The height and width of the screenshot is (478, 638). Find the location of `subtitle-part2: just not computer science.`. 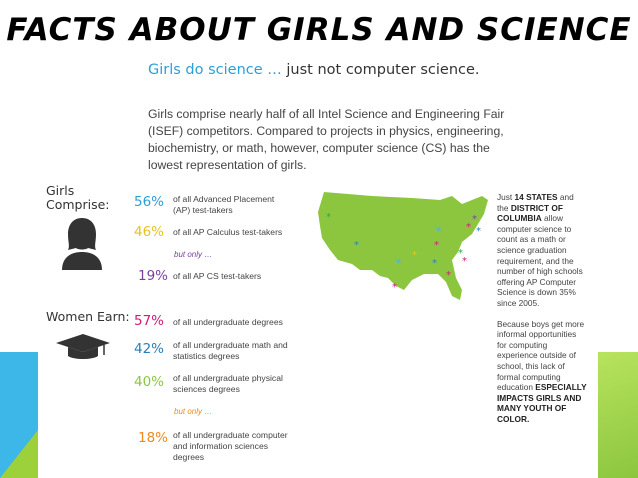

subtitle-part2: just not computer science. is located at coordinates (383, 70).